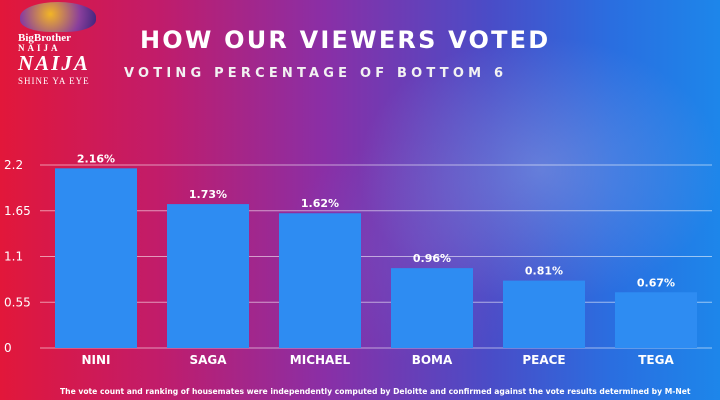  What do you see at coordinates (320, 360) in the screenshot?
I see `x-tick-label: MICHAEL` at bounding box center [320, 360].